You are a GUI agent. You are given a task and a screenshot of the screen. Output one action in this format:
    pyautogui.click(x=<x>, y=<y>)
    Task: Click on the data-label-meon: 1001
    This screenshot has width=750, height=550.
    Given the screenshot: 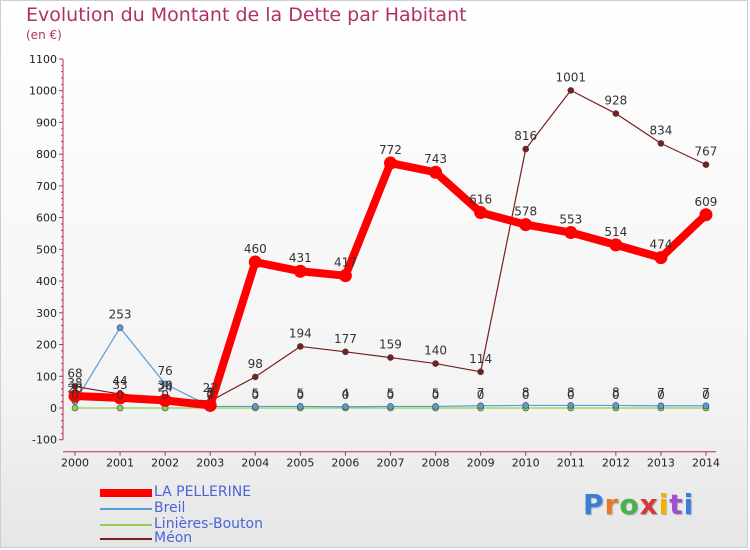 What is the action you would take?
    pyautogui.click(x=570, y=77)
    